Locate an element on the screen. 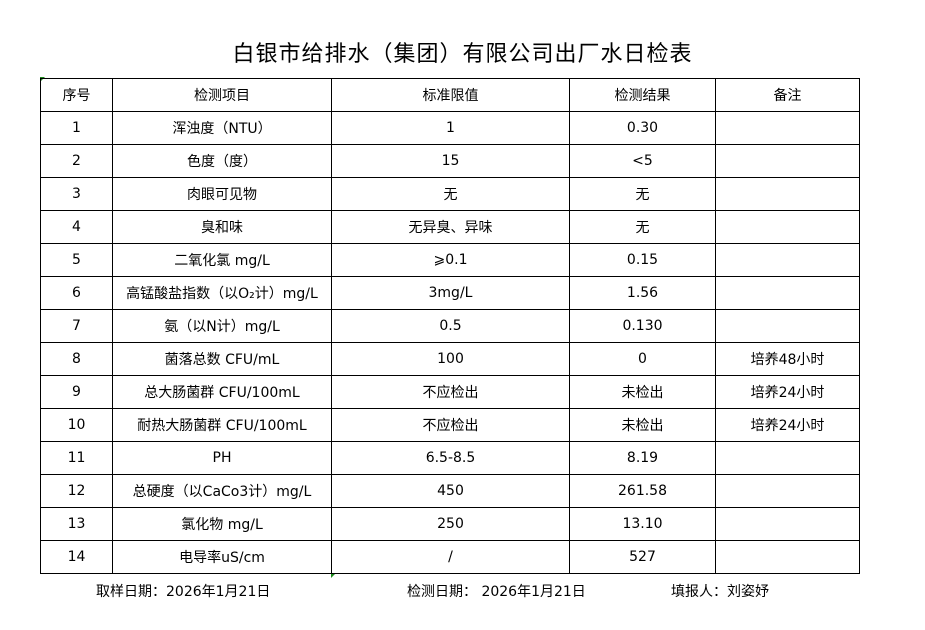 This screenshot has height=630, width=925. table-row: 6 高锰酸盐指数（以O₂计）mg/L 3mg/L 1.56 is located at coordinates (450, 293).